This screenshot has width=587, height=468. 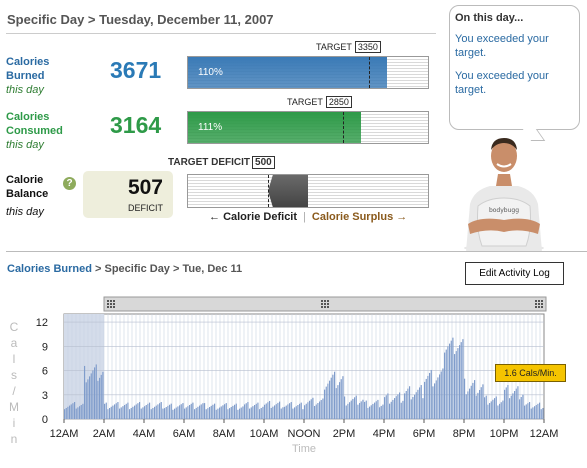 I want to click on y-tick-label: 6, so click(x=45, y=372).